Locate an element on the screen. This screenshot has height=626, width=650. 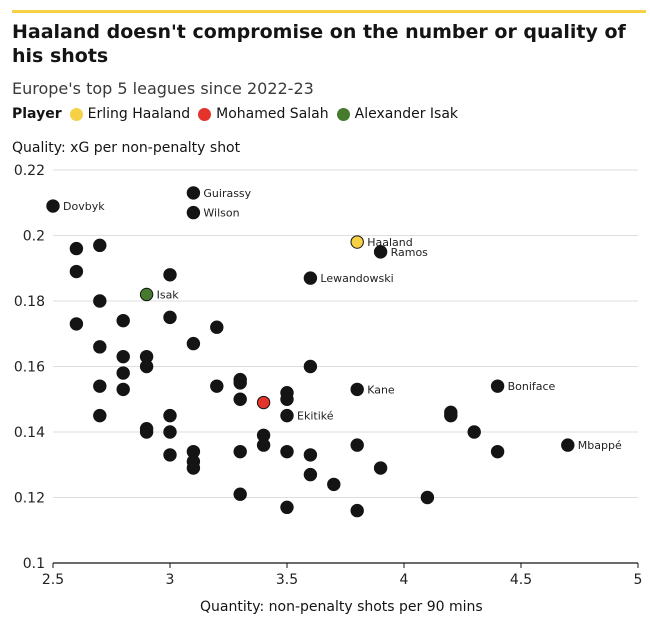
x-tick-label: 5 is located at coordinates (638, 580).